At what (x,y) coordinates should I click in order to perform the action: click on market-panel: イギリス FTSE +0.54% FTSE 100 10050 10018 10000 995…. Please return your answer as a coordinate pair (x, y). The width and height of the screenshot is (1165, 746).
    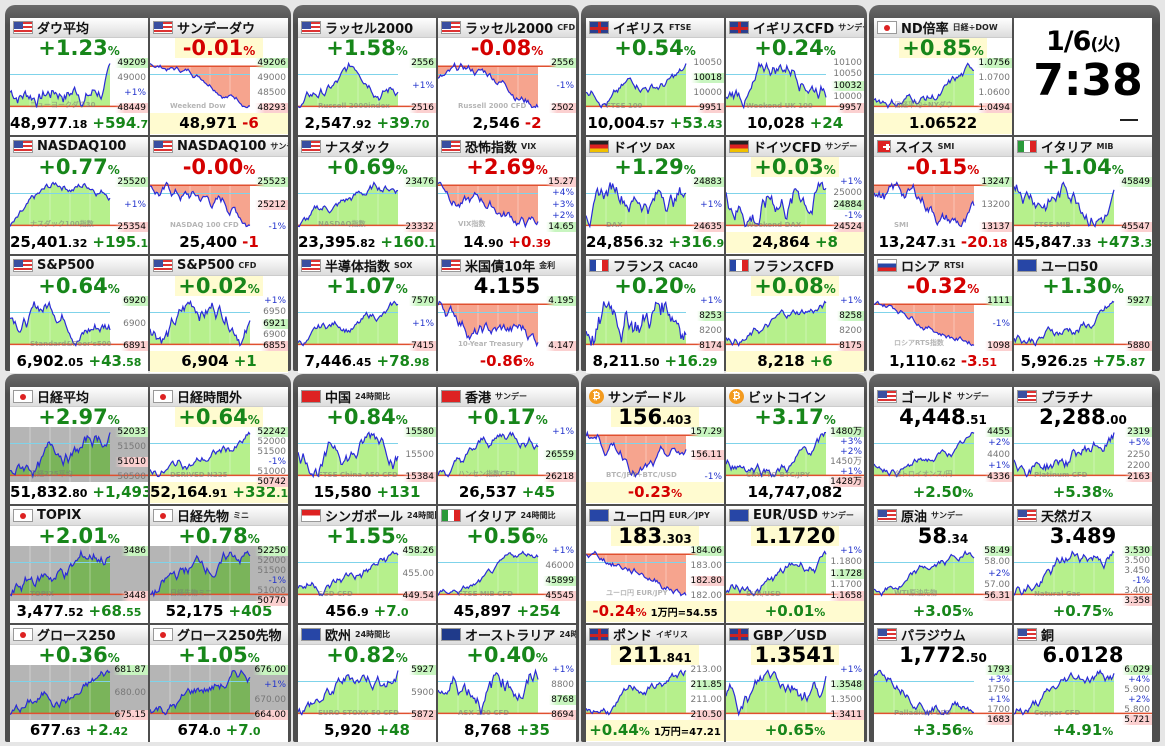
    Looking at the image, I should click on (724, 189).